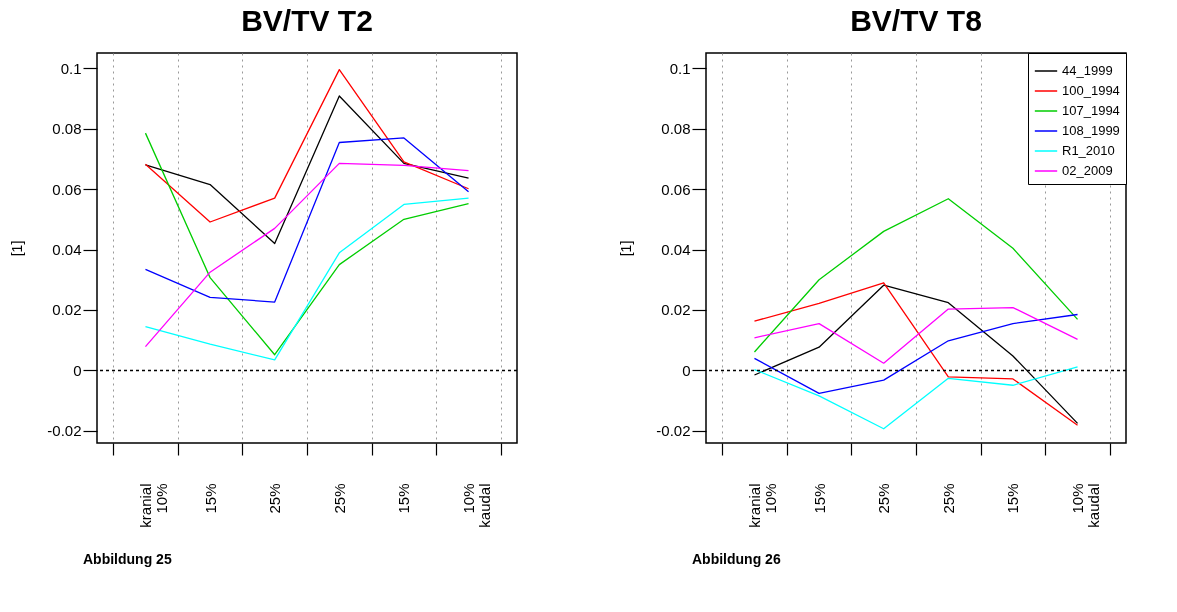  I want to click on legend-label: 107_1994, so click(1091, 110).